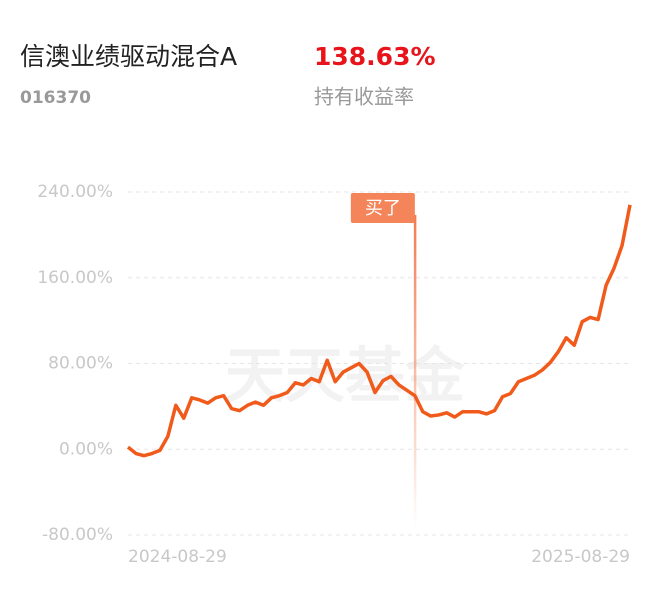 Image resolution: width=660 pixels, height=589 pixels. Describe the element at coordinates (75, 192) in the screenshot. I see `y-tick-label: 240.00%` at that location.